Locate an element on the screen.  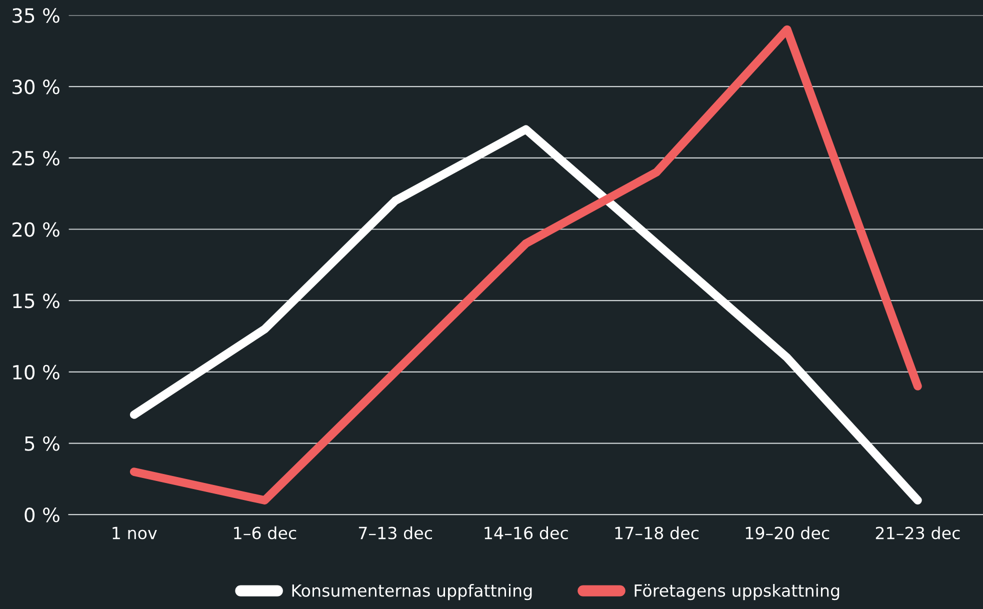
x-tick-label: 1 nov is located at coordinates (134, 533).